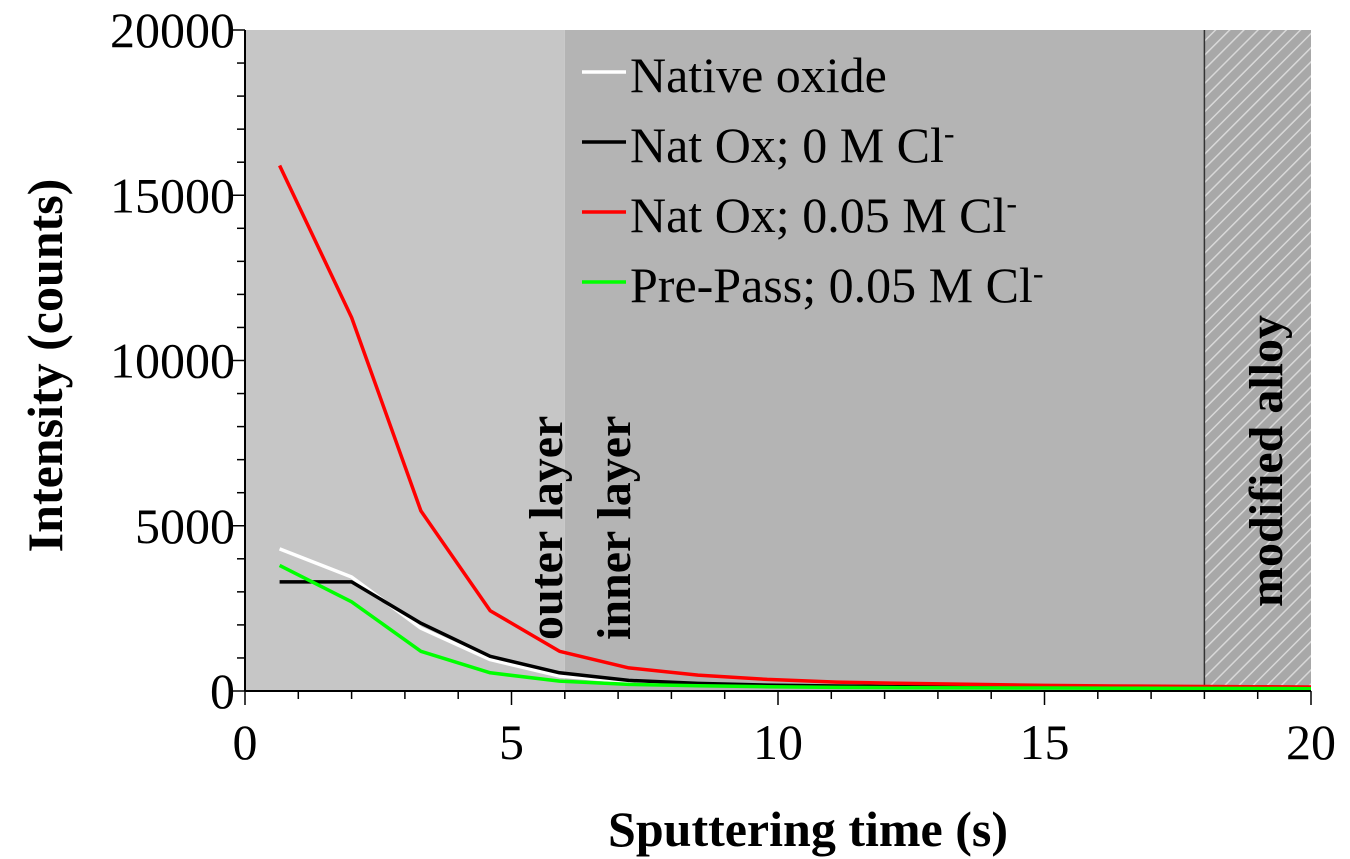 This screenshot has height=859, width=1350. Describe the element at coordinates (172, 361) in the screenshot. I see `y-tick-label: 10000` at that location.